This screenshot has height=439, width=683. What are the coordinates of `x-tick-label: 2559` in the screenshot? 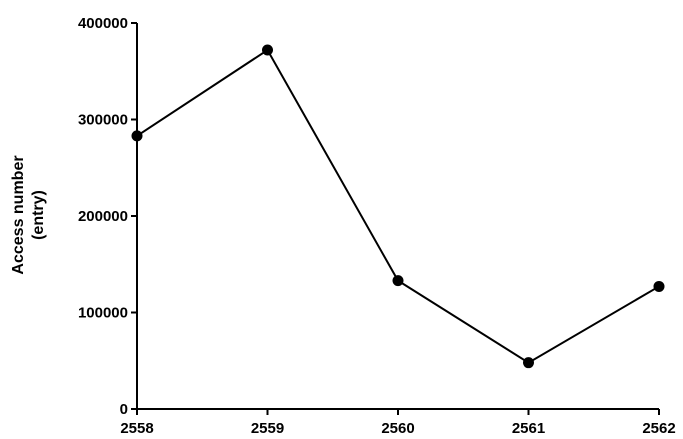 It's located at (267, 428).